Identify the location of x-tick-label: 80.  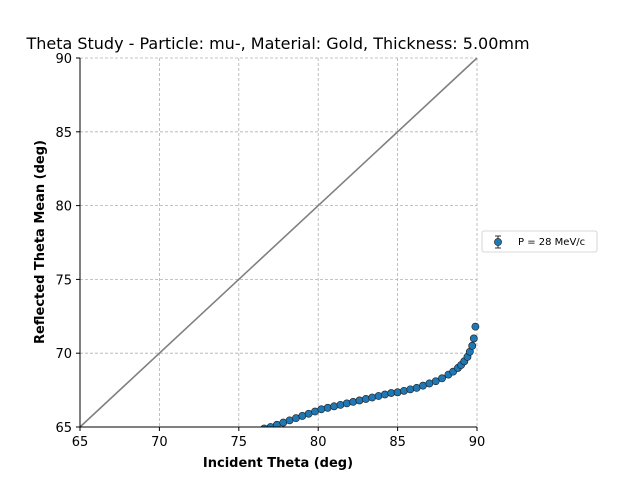
(318, 442).